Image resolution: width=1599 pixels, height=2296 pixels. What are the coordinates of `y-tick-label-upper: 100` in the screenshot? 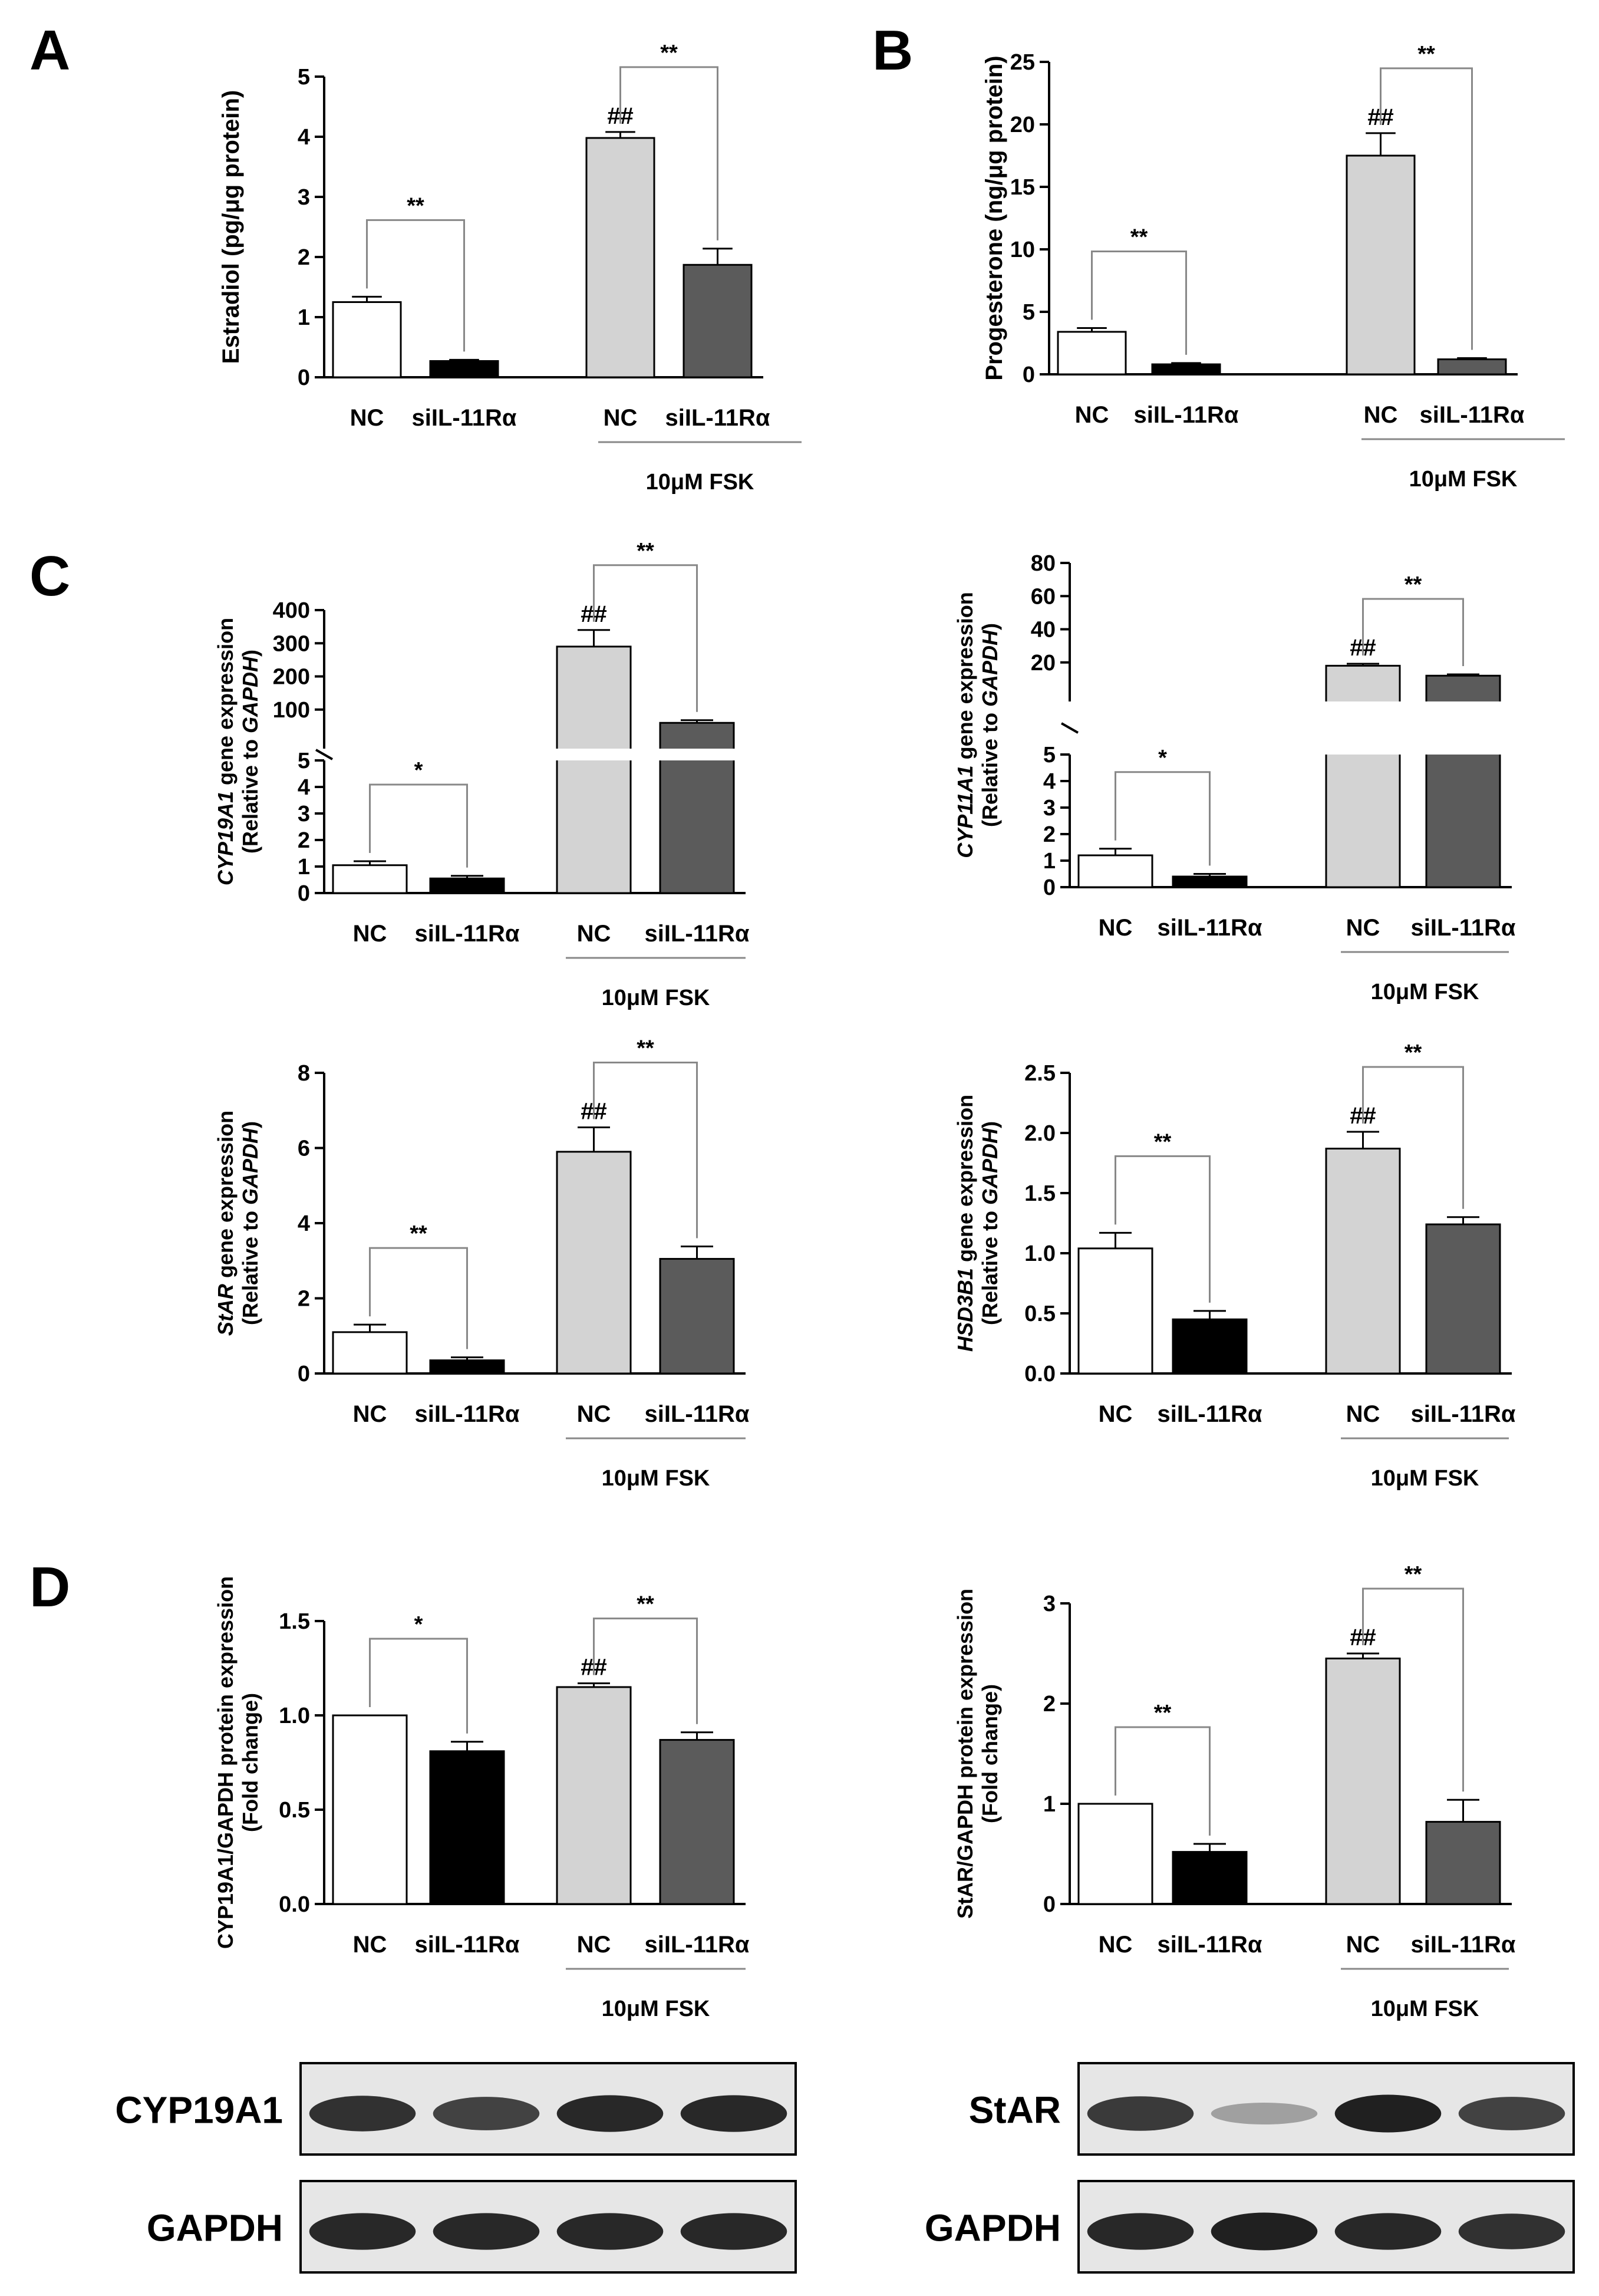 It's located at (292, 710).